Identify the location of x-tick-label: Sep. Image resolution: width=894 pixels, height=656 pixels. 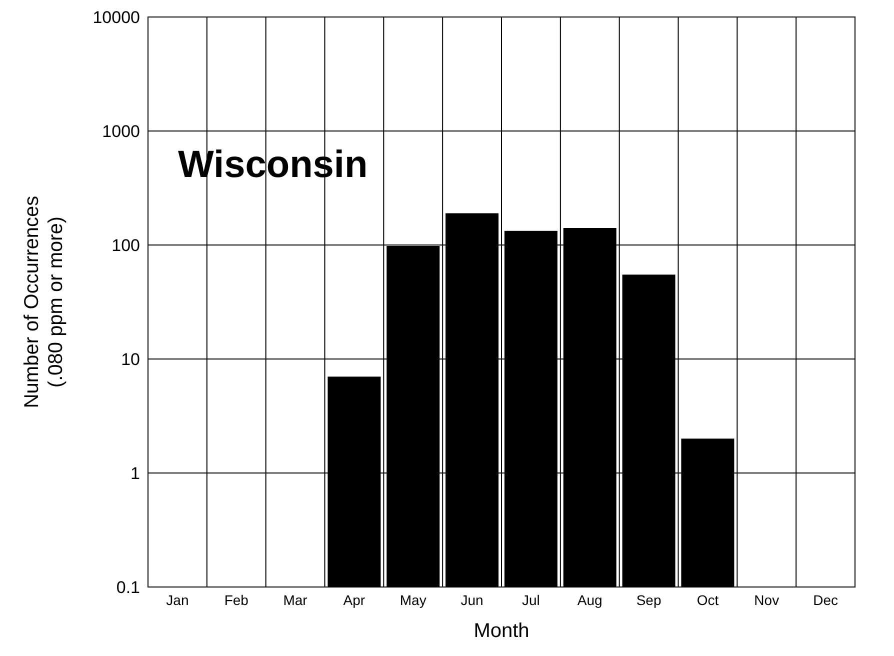
(649, 600).